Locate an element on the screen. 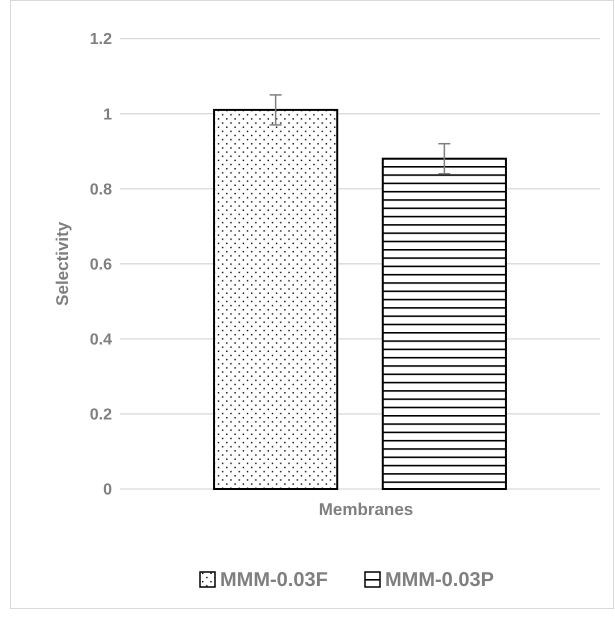 Image resolution: width=615 pixels, height=625 pixels. y-tick-label: 1 is located at coordinates (107, 115).